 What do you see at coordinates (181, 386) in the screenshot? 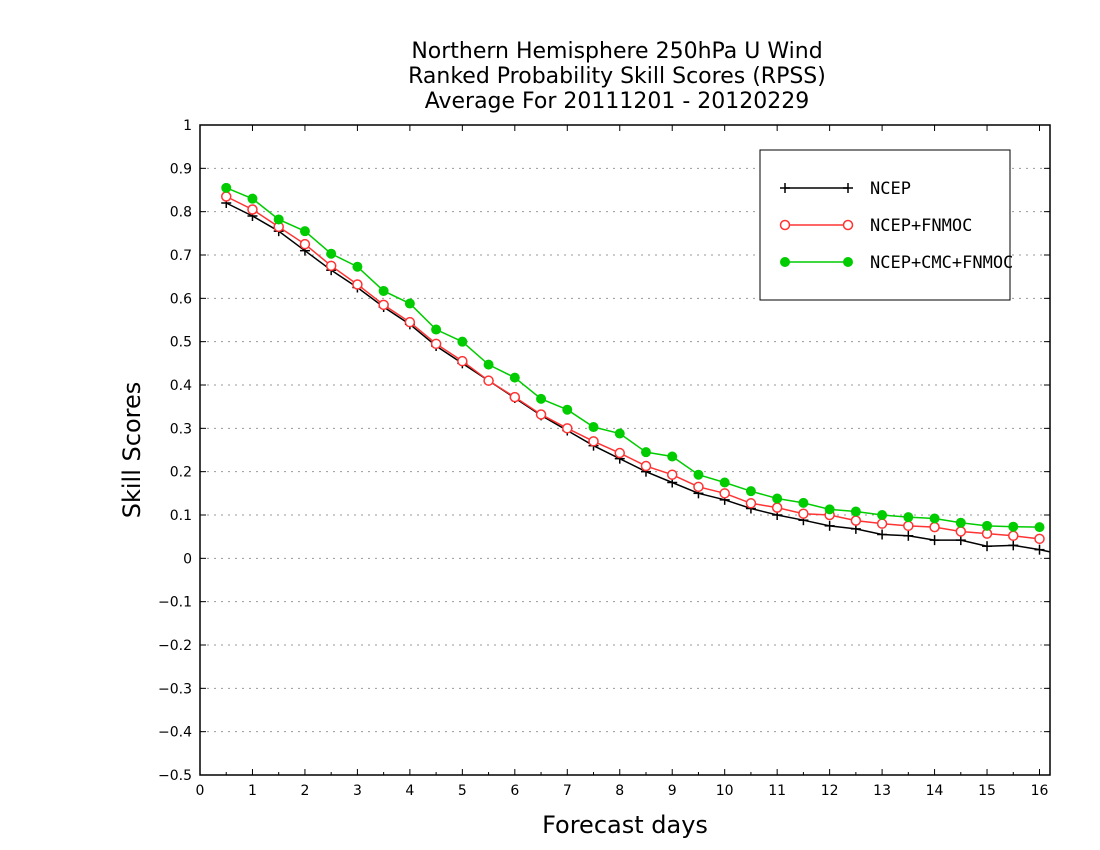
I see `y-tick-label: 0.4` at bounding box center [181, 386].